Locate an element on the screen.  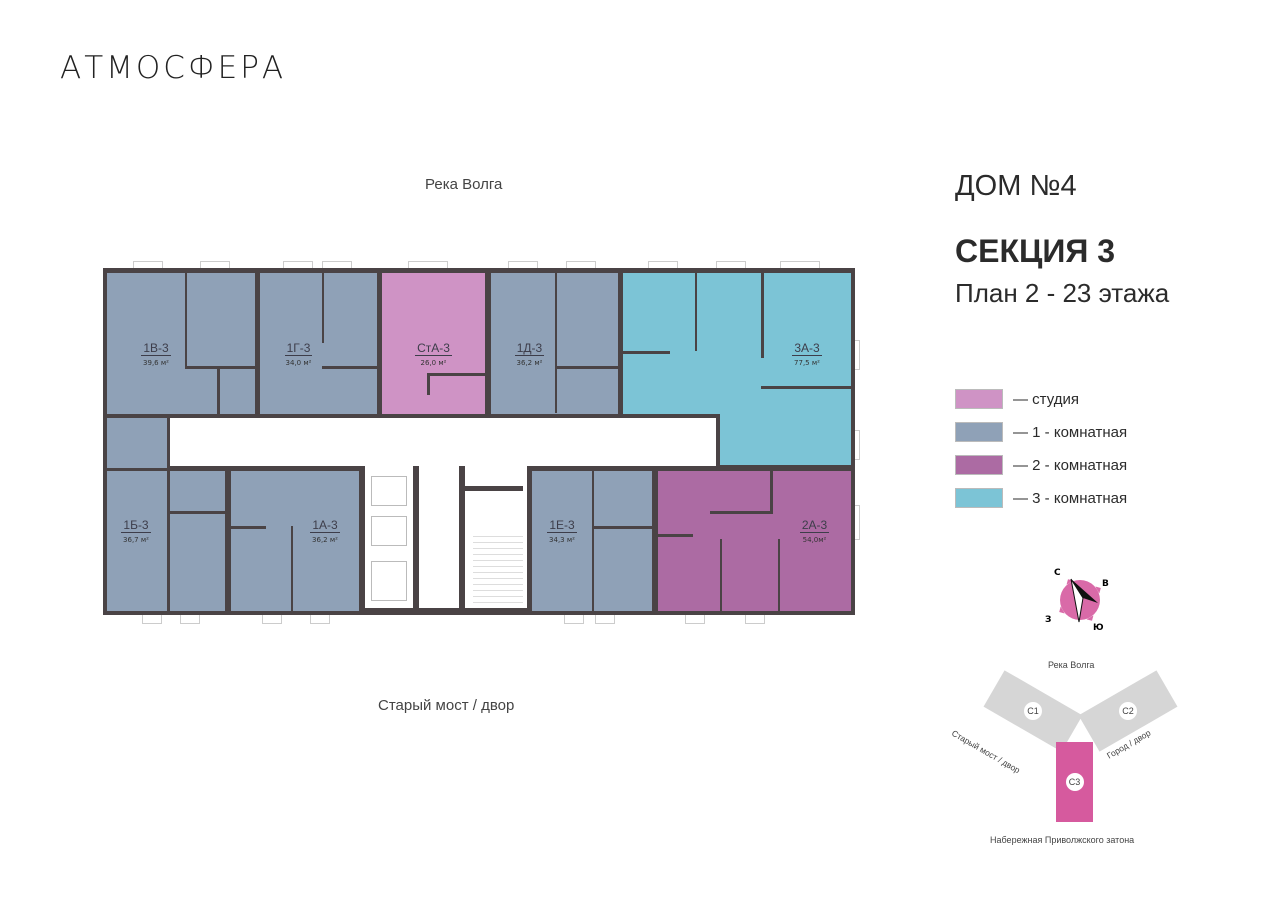
unit-label: 1Е-3 is located at coordinates (562, 525).